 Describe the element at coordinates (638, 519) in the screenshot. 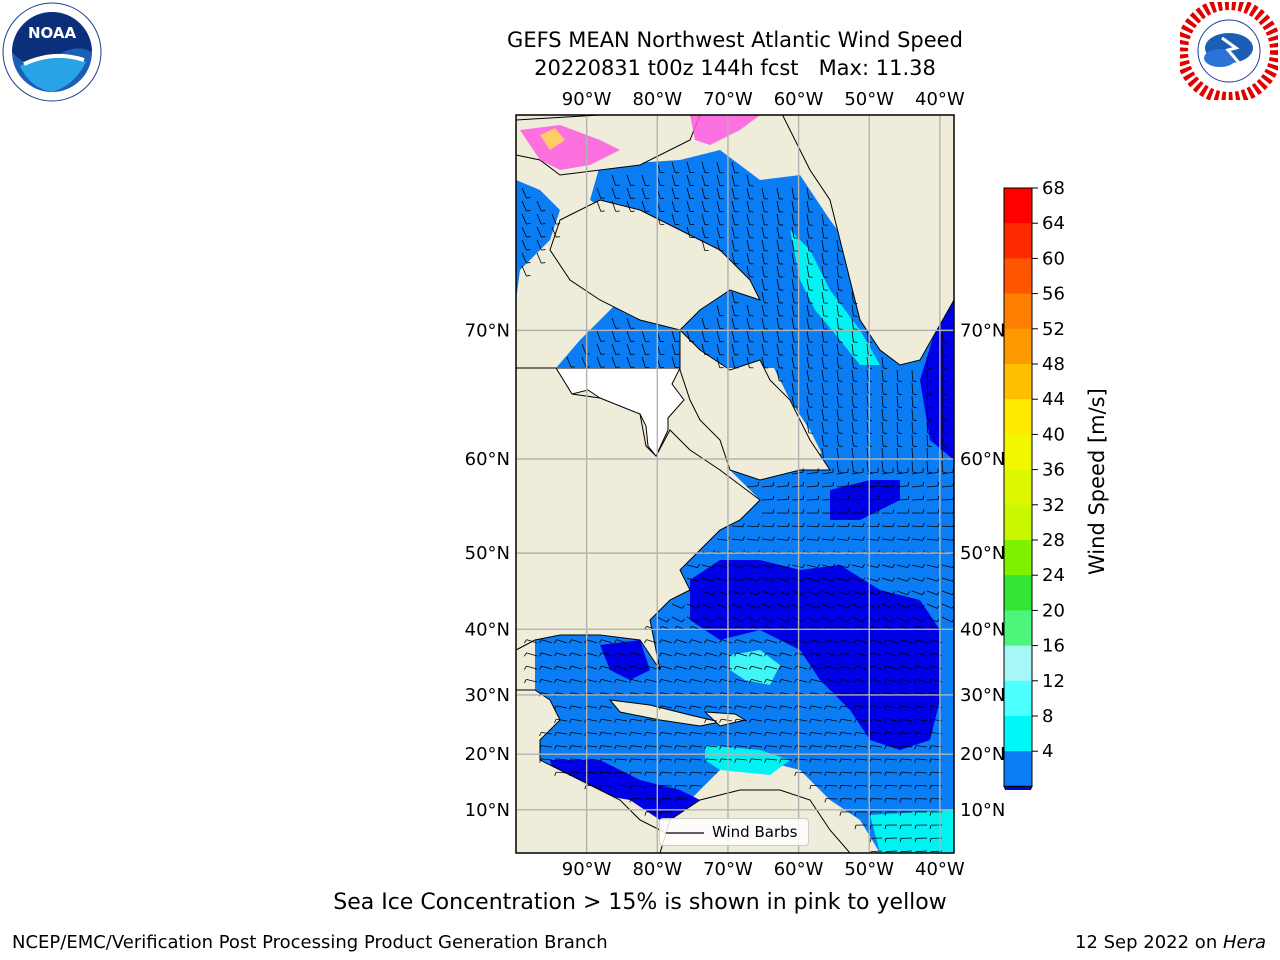

I see `north-america-land` at that location.